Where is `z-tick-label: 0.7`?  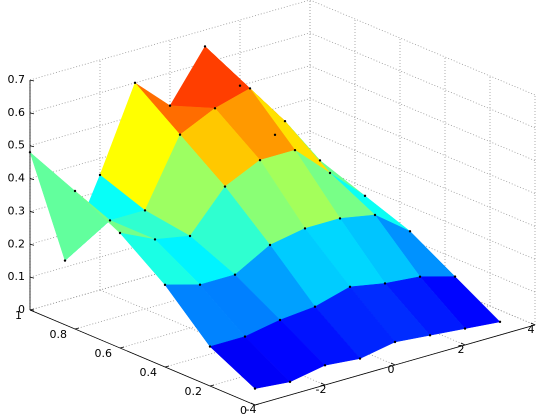
z-tick-label: 0.7 is located at coordinates (17, 79).